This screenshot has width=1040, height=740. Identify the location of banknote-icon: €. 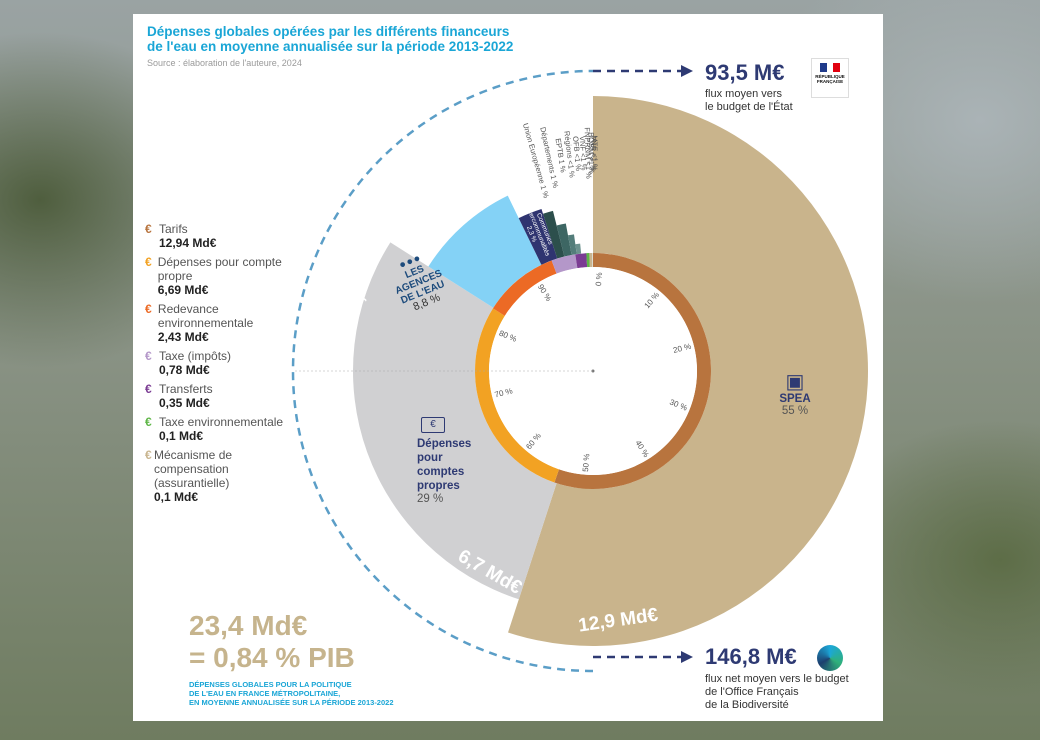
(433, 425).